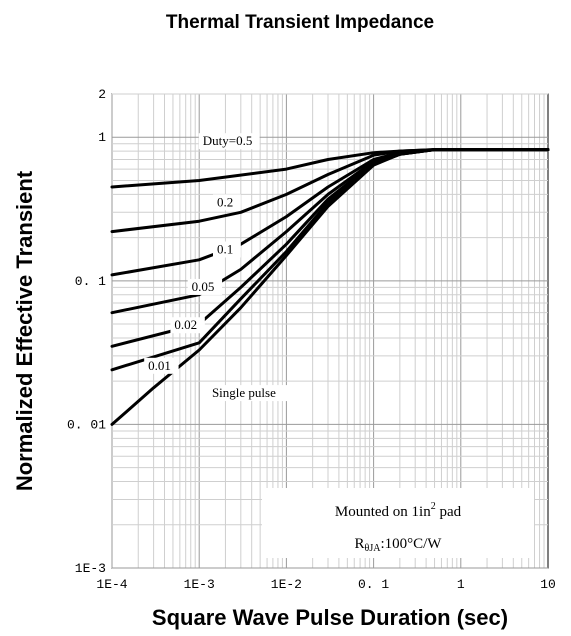 This screenshot has height=636, width=571. What do you see at coordinates (373, 548) in the screenshot?
I see `mounting-note-sub: θJA` at bounding box center [373, 548].